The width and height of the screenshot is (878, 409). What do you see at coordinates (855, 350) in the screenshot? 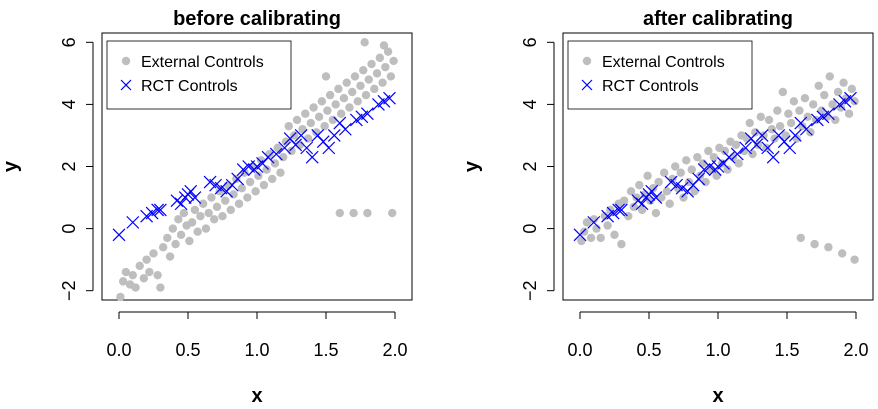
I see `x-tick-label: 2.0` at bounding box center [855, 350].